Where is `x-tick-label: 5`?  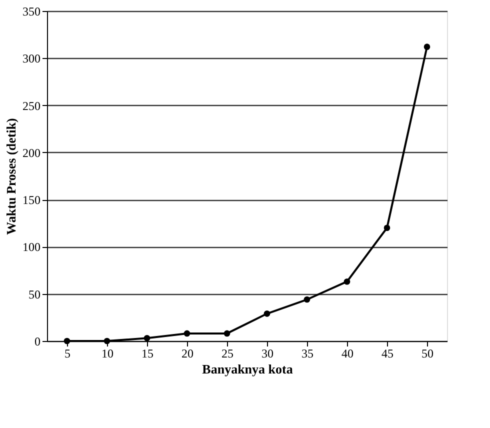
x-tick-label: 5 is located at coordinates (67, 353).